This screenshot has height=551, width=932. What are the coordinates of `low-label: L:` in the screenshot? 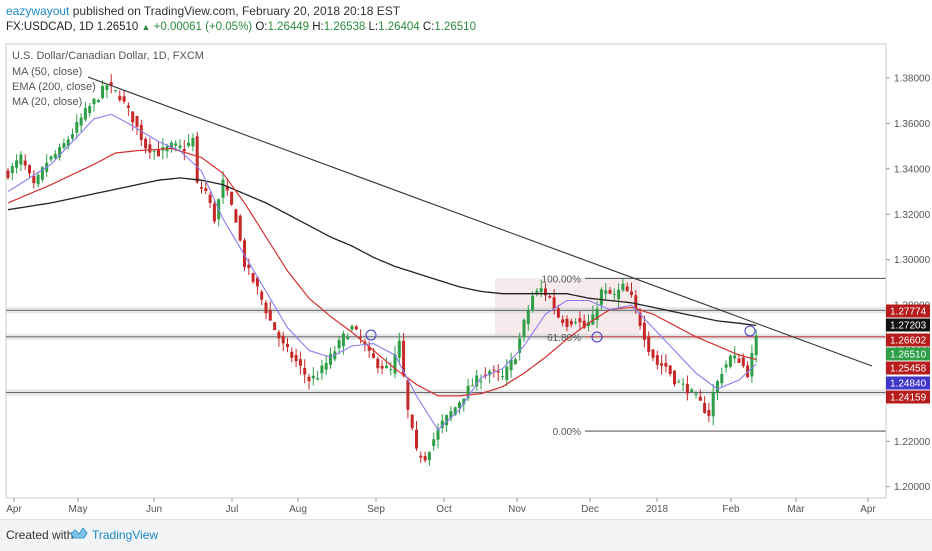 It's located at (373, 27).